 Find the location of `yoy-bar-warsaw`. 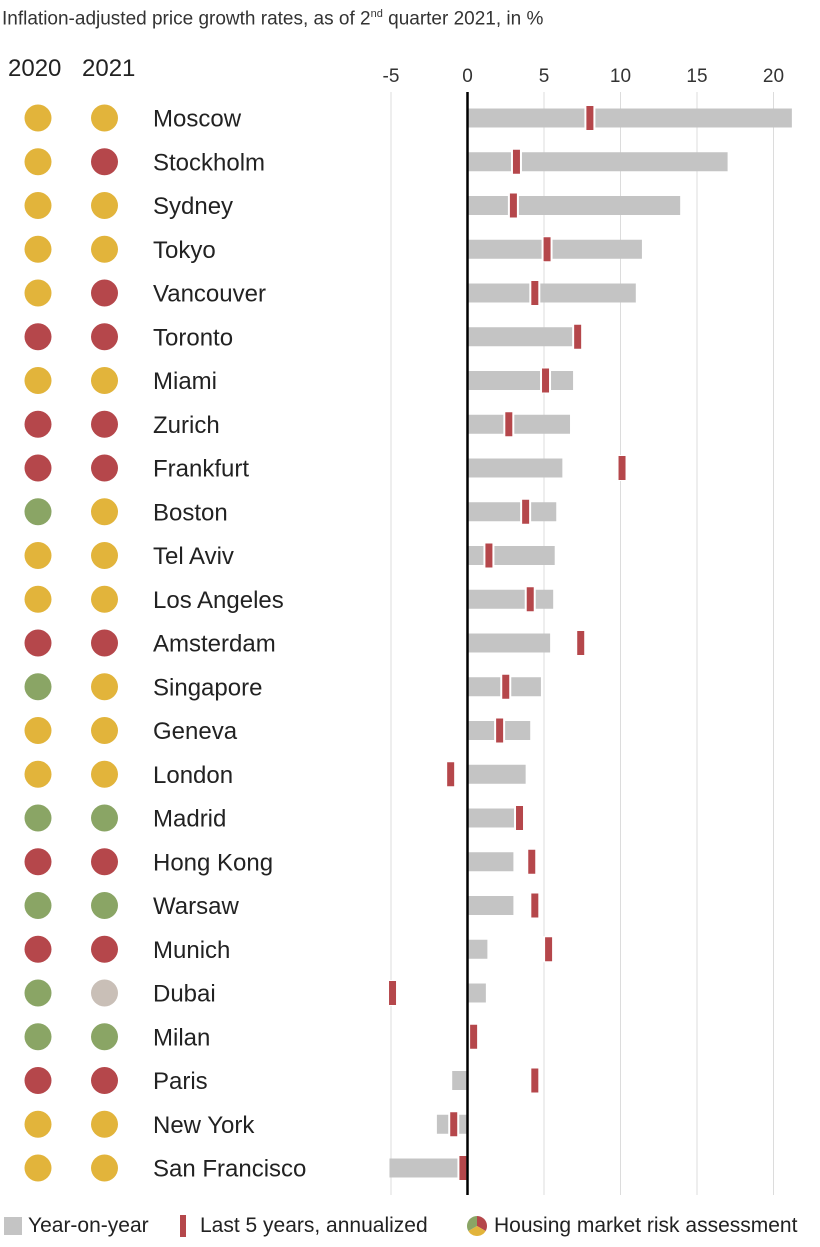

yoy-bar-warsaw is located at coordinates (490, 905).